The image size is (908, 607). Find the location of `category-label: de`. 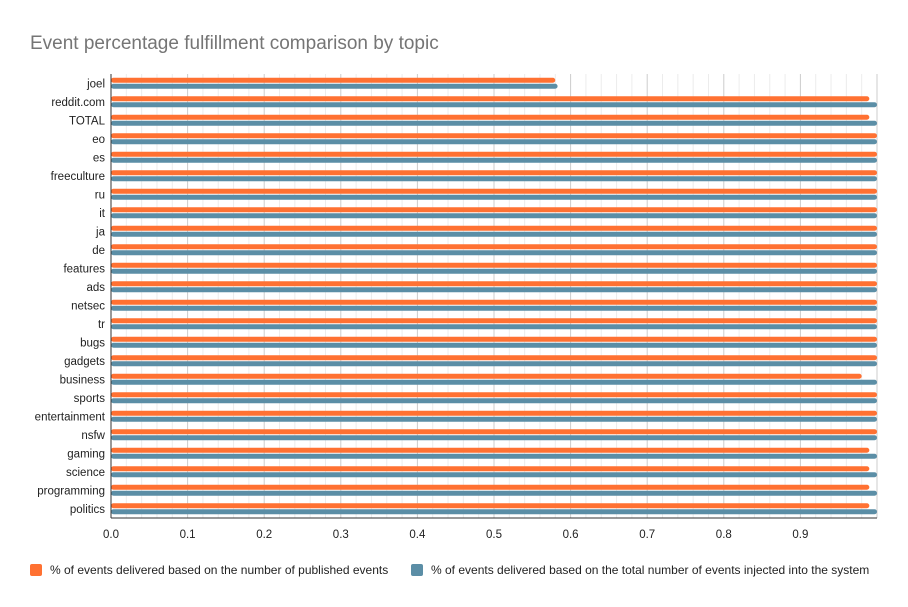

category-label: de is located at coordinates (98, 251).